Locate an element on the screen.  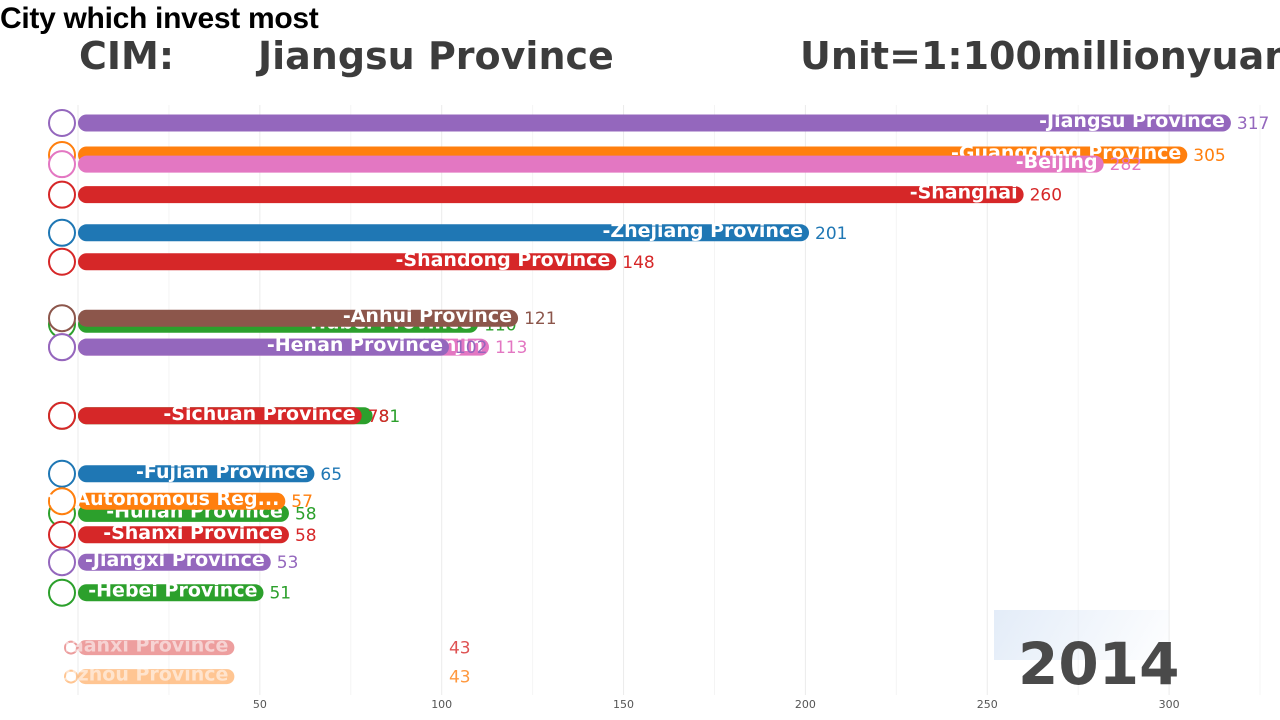
bar-label: -Jiangsu Province is located at coordinates (1132, 121).